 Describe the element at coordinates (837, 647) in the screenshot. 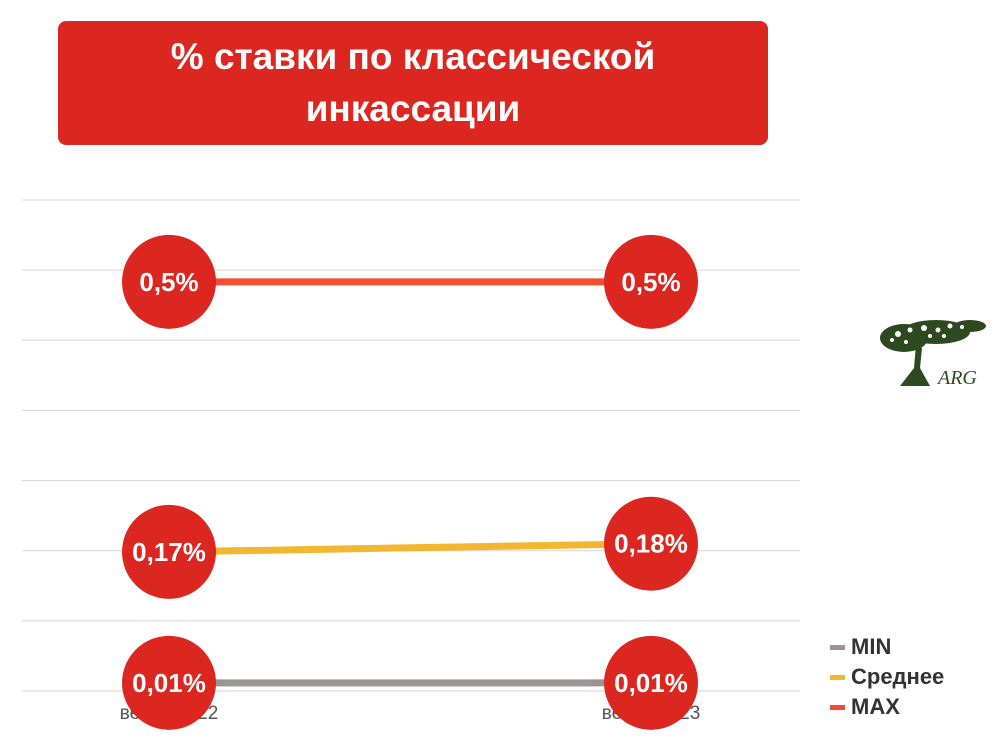

I see `legend-swatch-min` at that location.